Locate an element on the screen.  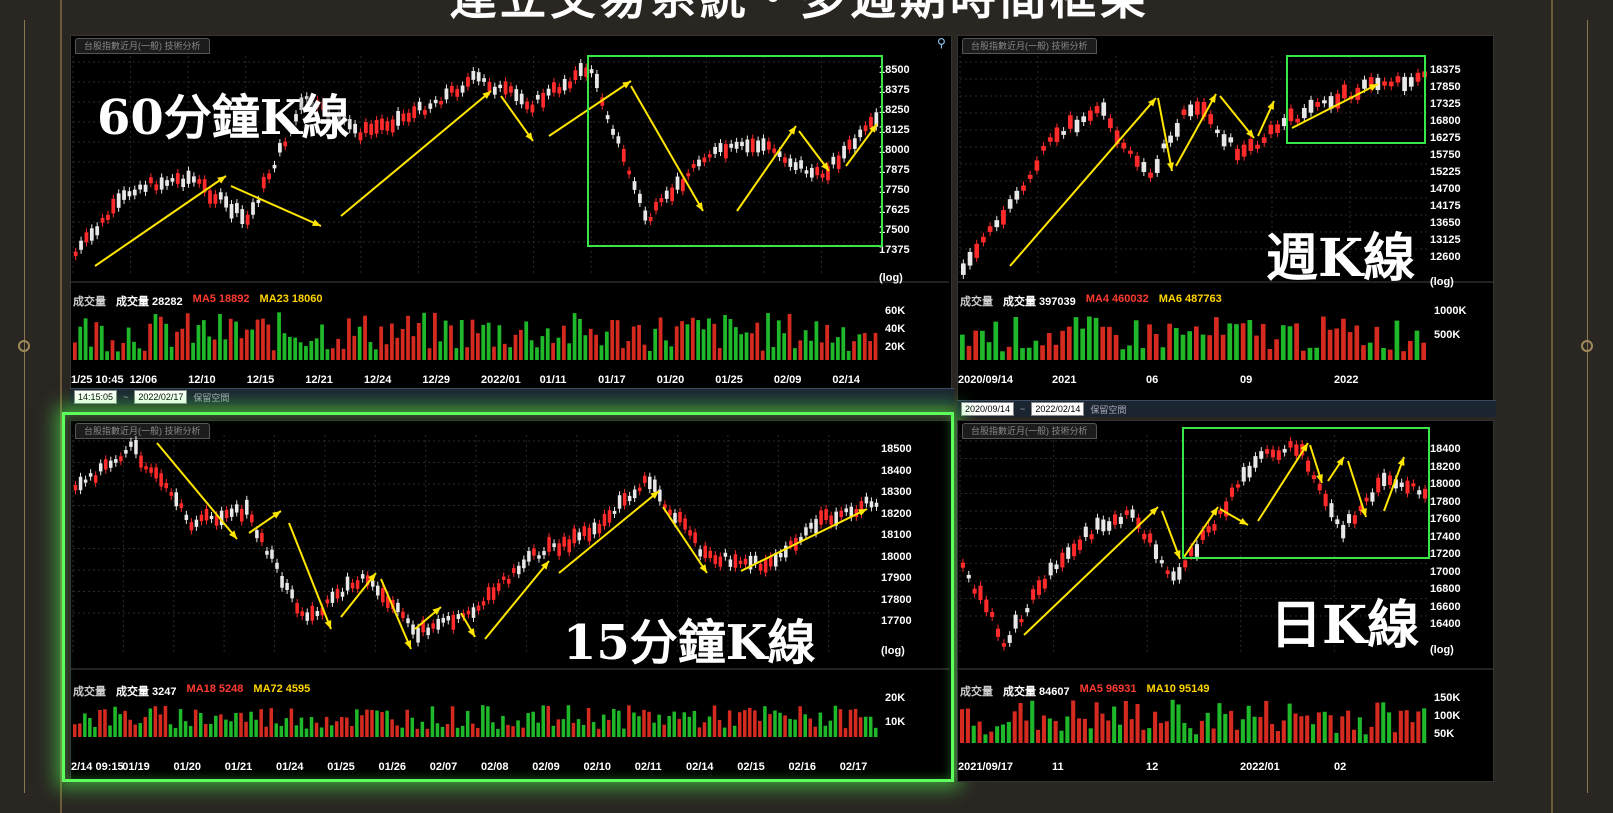
date-tick: 1/25 10:45 is located at coordinates (97, 380).